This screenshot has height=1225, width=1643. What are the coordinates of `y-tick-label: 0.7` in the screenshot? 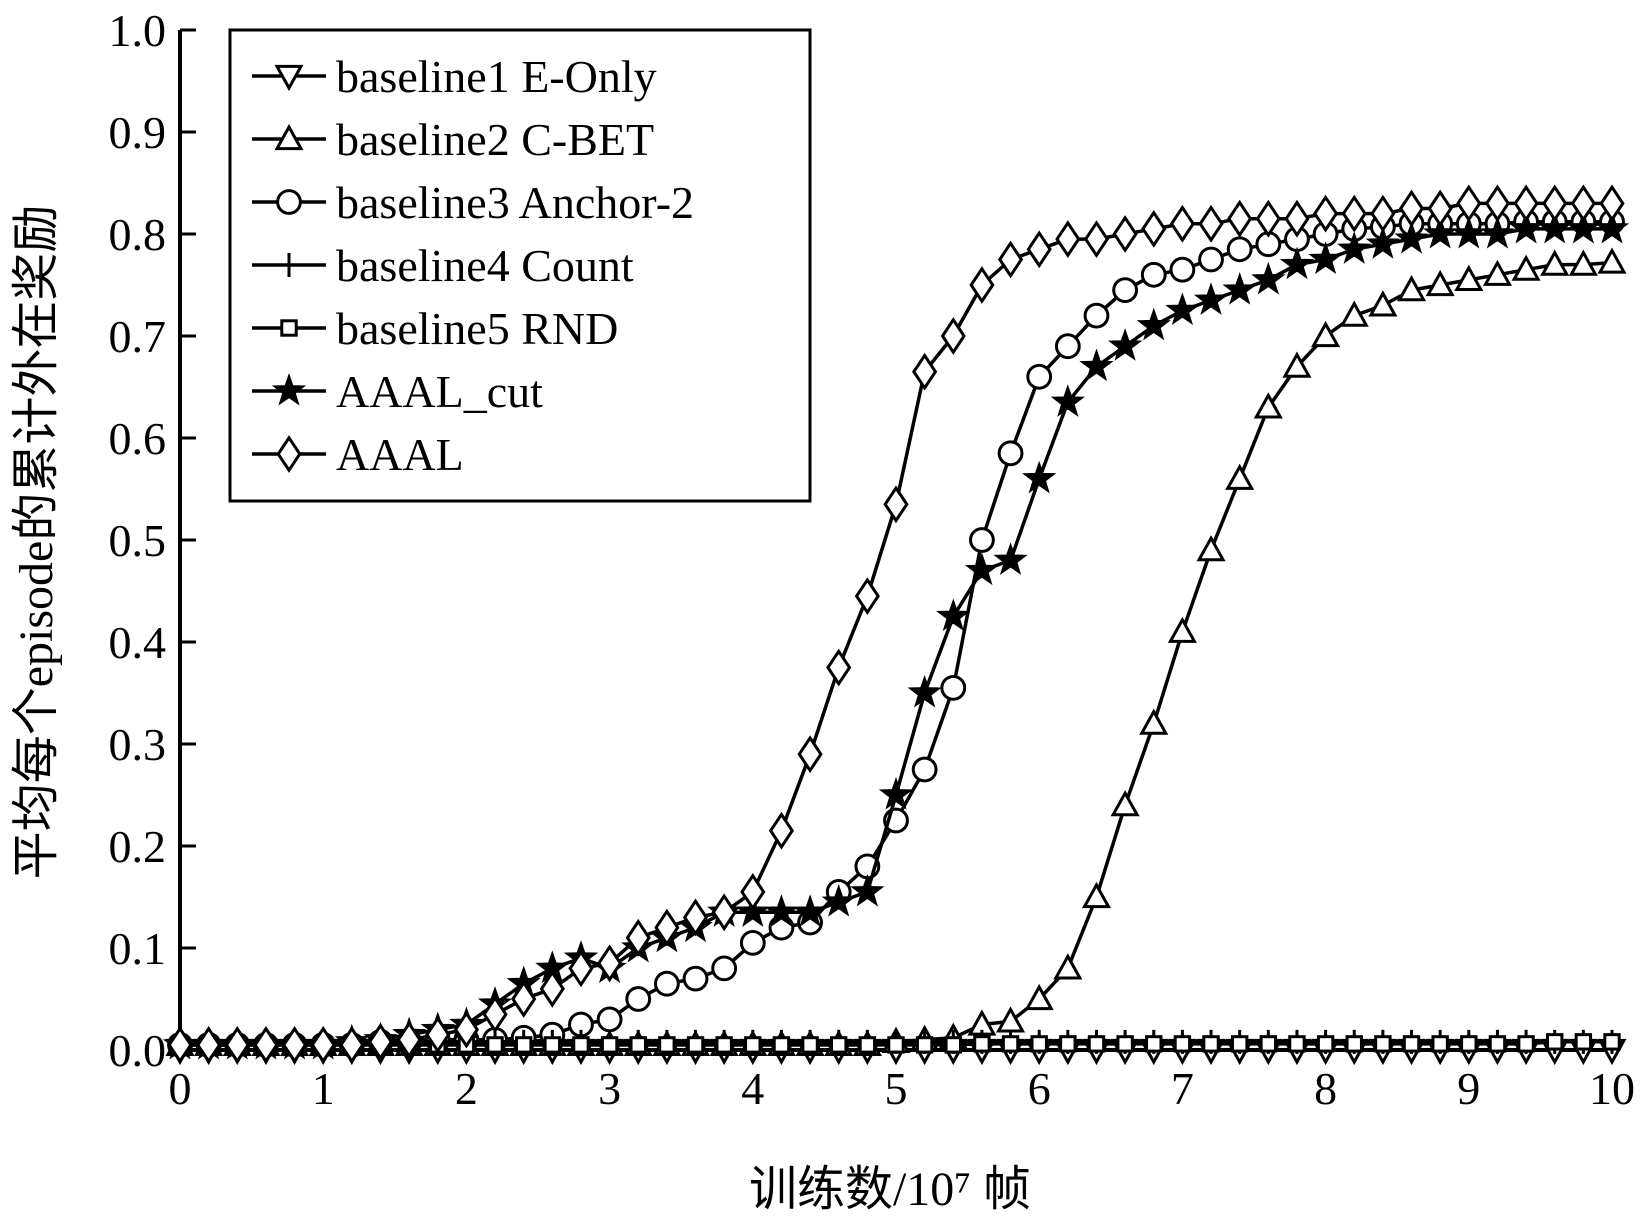 It's located at (138, 336).